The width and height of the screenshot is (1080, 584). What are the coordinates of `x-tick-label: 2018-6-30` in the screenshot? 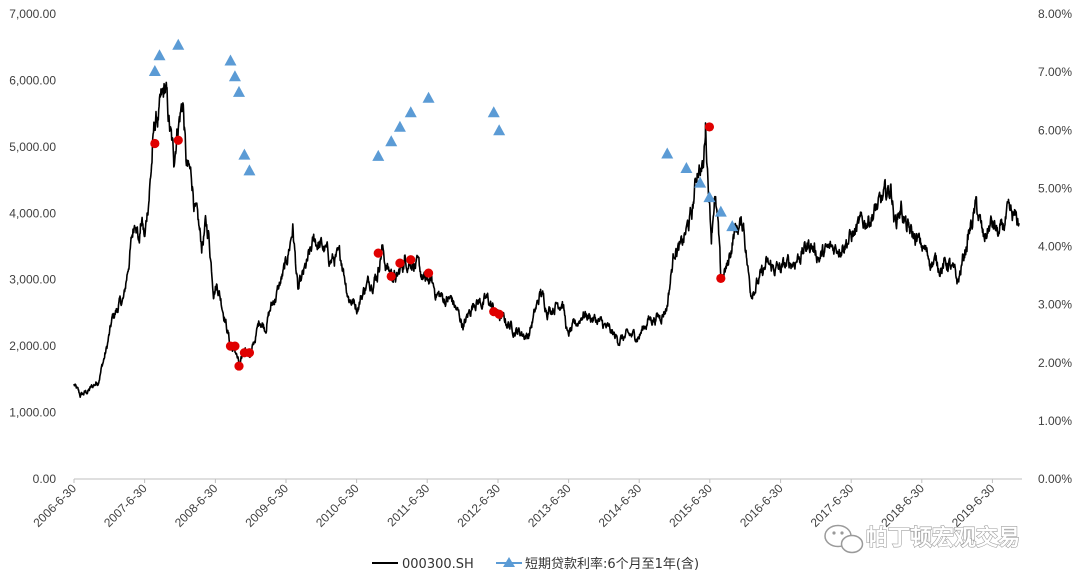 It's located at (902, 505).